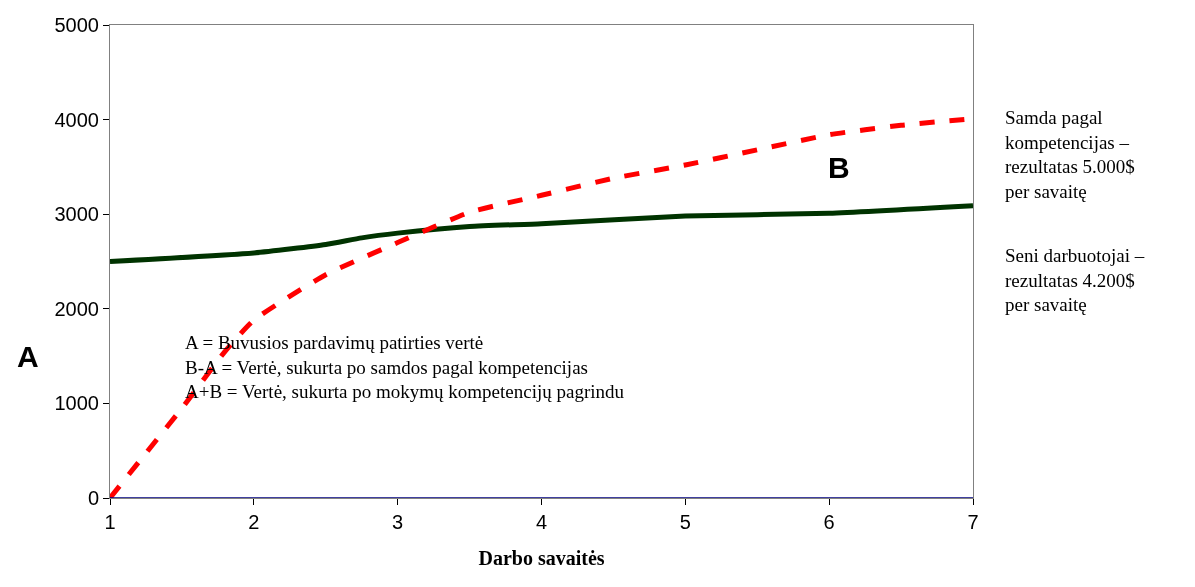 The height and width of the screenshot is (587, 1195). I want to click on text: A, so click(28, 356).